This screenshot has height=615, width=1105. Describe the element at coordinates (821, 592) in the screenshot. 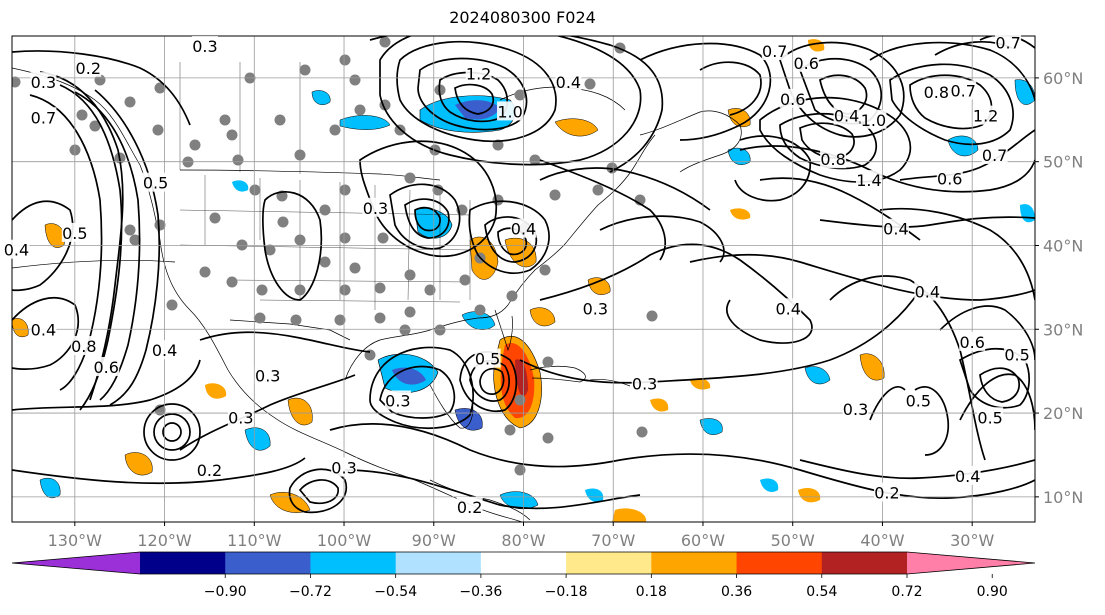

I see `colorbar-tick-label: 0.54` at that location.